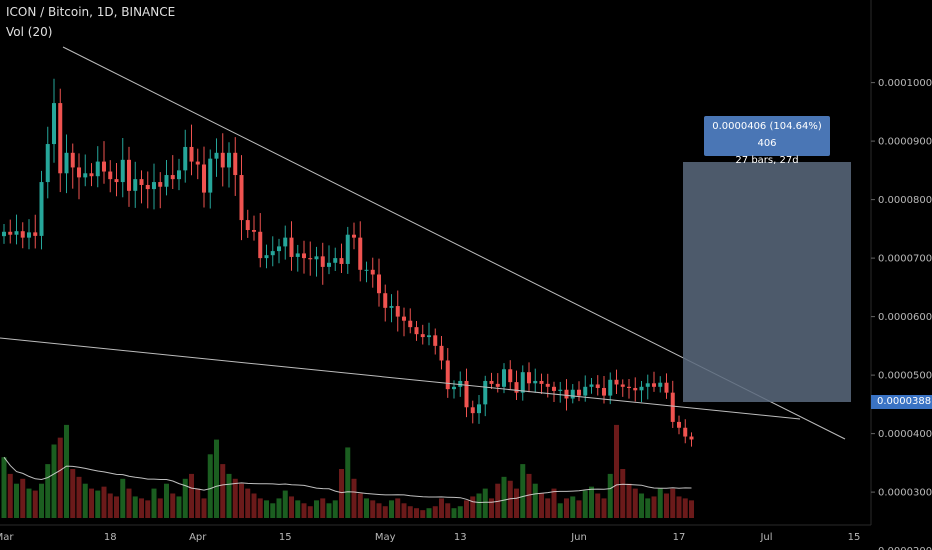 This screenshot has height=550, width=932. Describe the element at coordinates (767, 135) in the screenshot. I see `measure-change: 0.0000406 (104.64%) 406` at that location.